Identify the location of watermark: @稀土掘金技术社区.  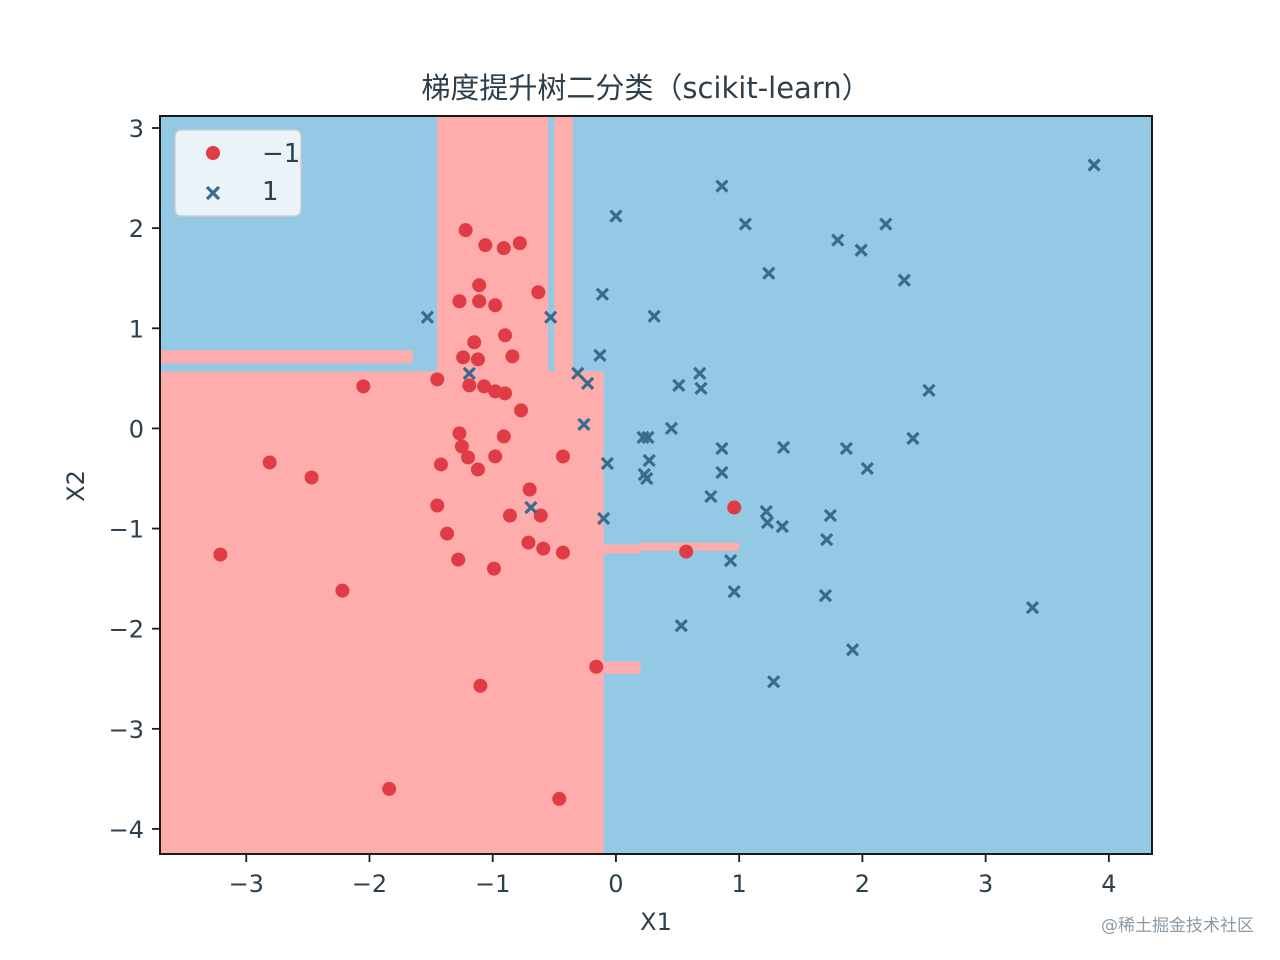
(1177, 926).